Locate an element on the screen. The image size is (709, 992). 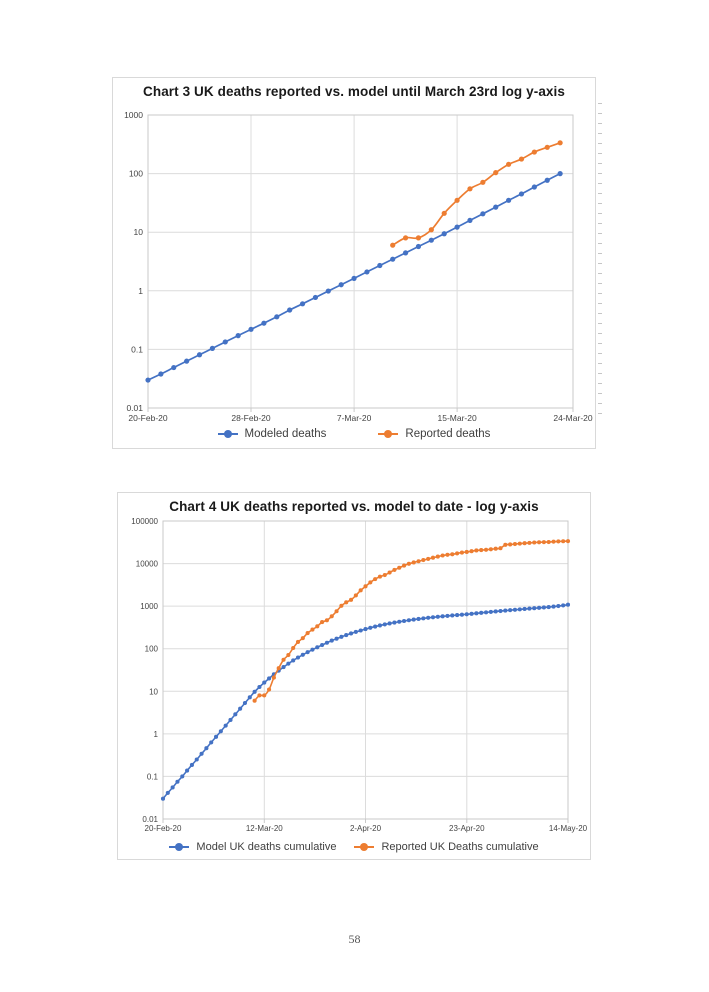
x-axis-tick-label: 23-Apr-20 is located at coordinates (467, 828).